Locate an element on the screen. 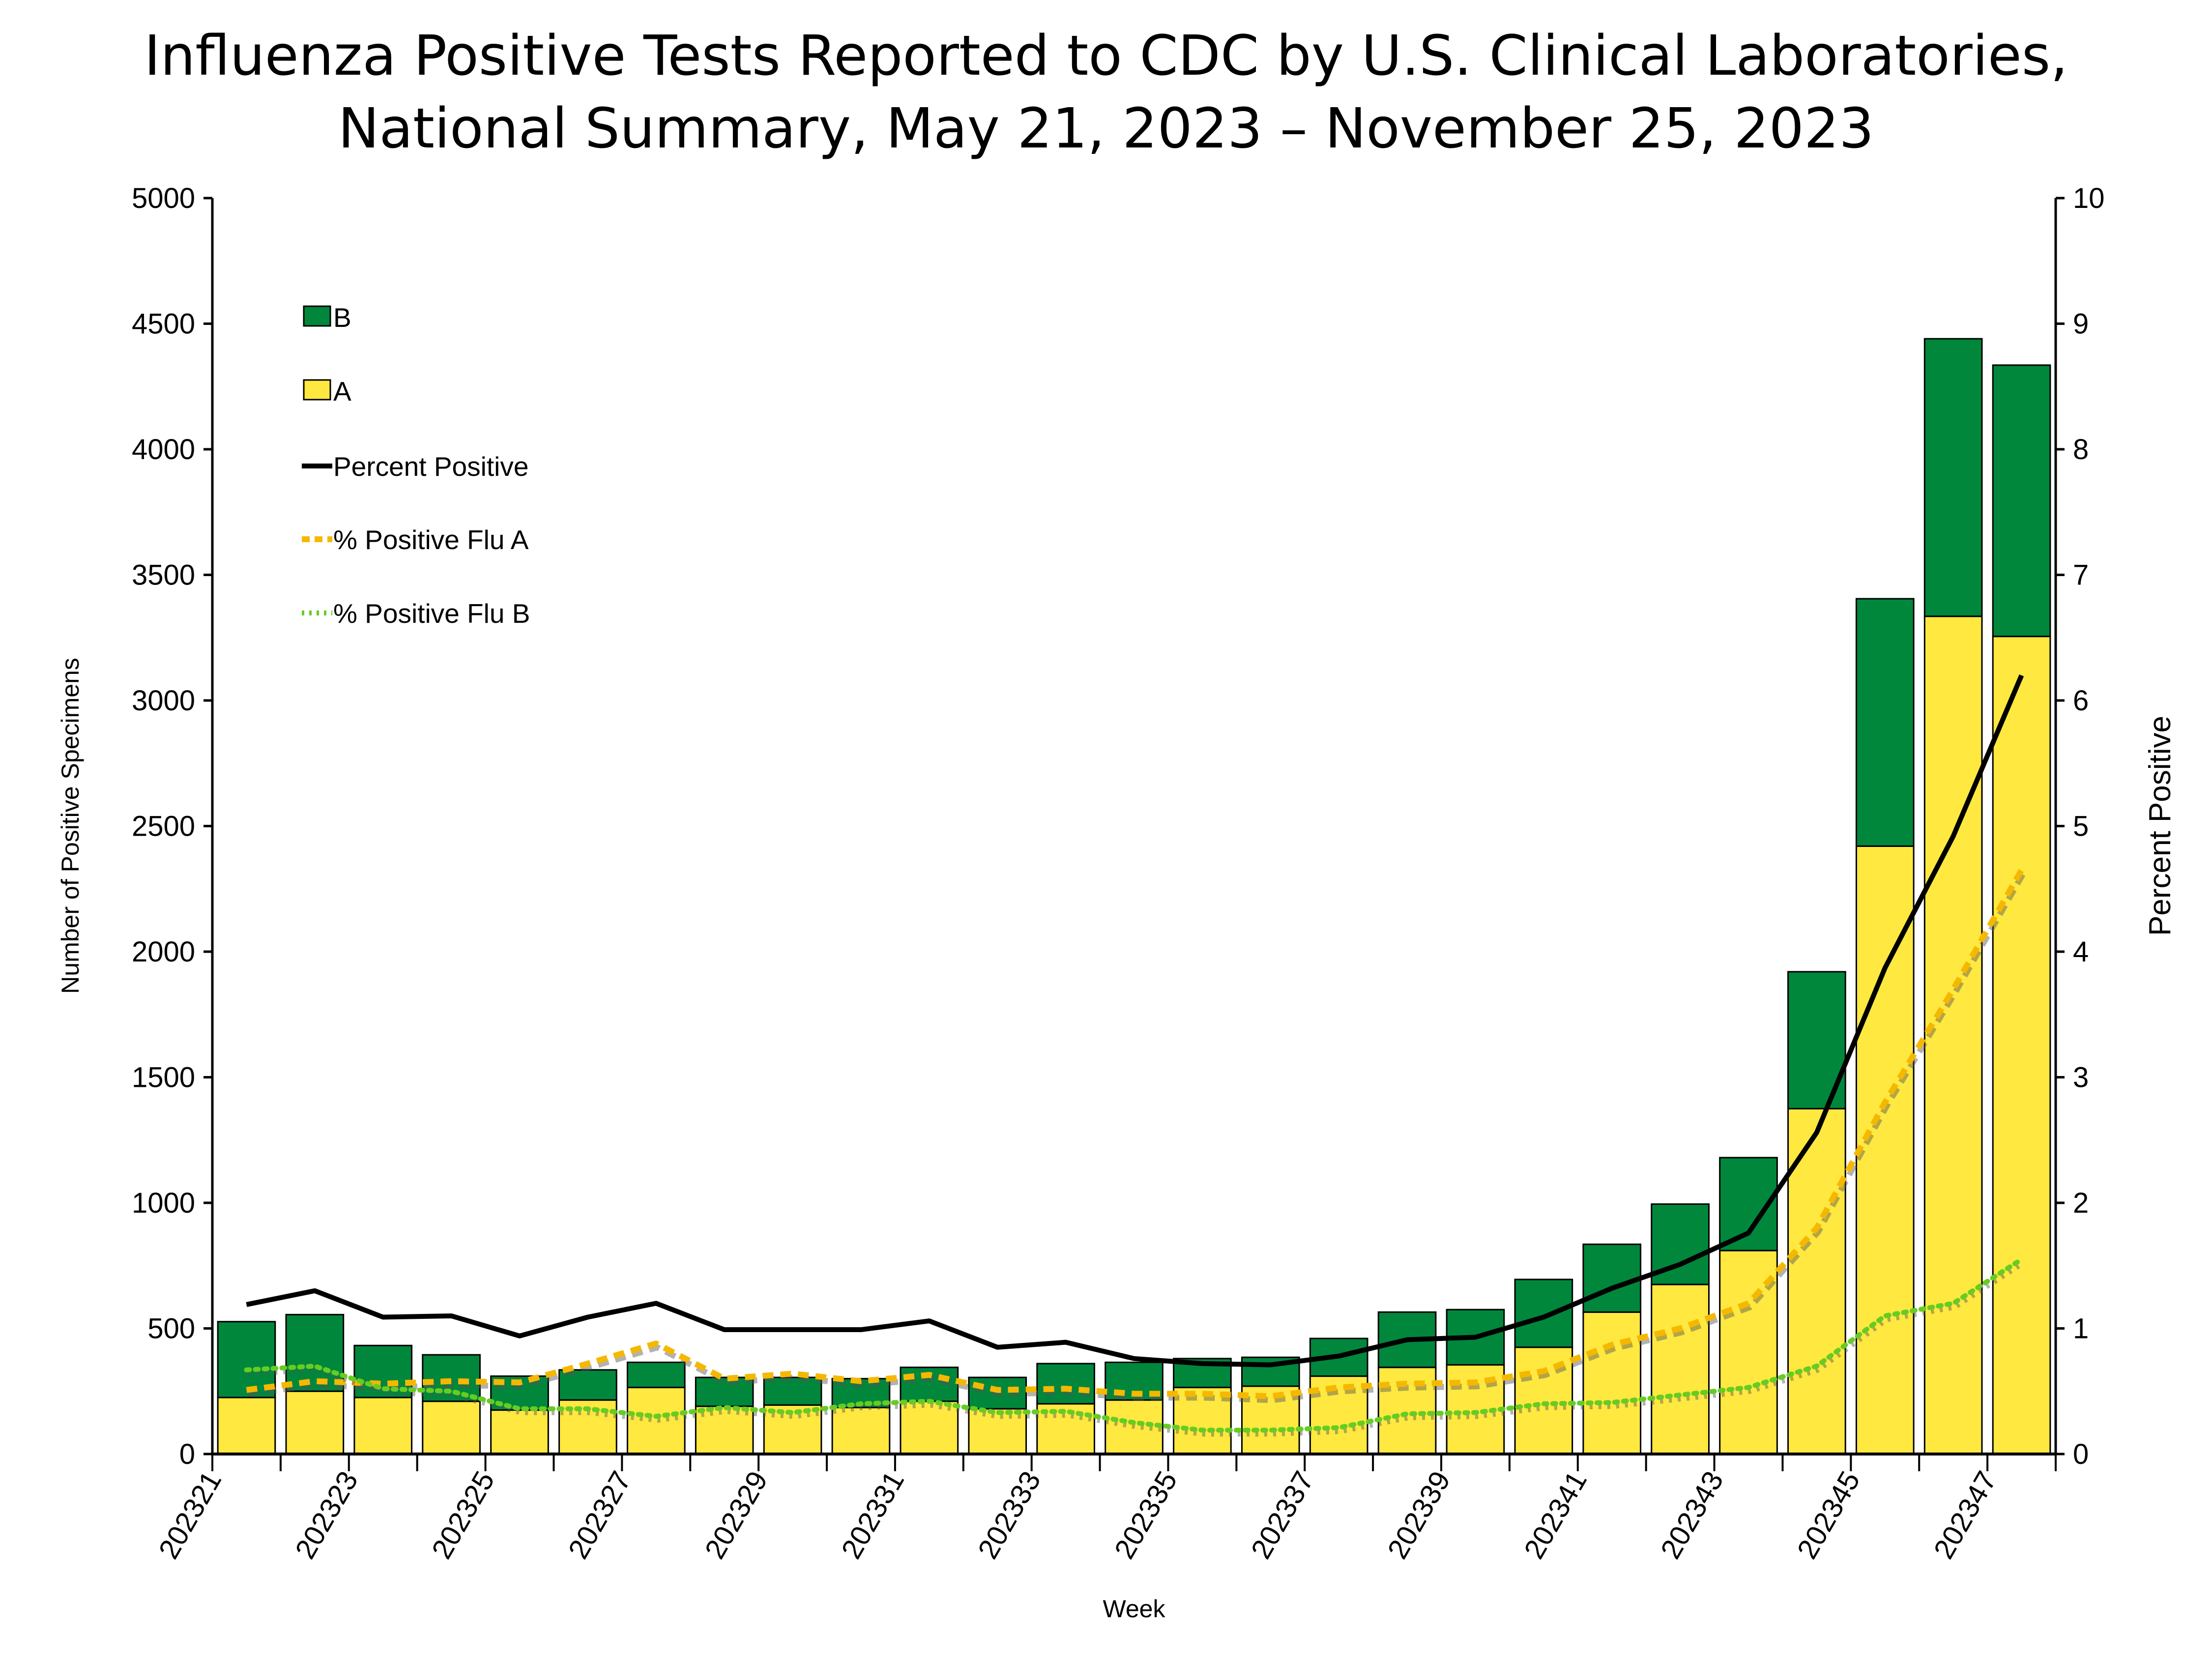 This screenshot has width=2212, height=1659. legend-swatch-b is located at coordinates (317, 316).